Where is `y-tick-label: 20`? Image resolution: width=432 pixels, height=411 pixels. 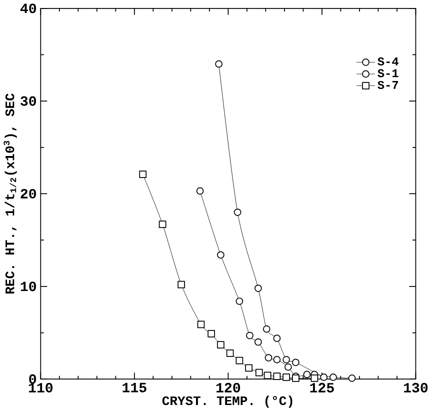
y-tick-label: 20 is located at coordinates (28, 193).